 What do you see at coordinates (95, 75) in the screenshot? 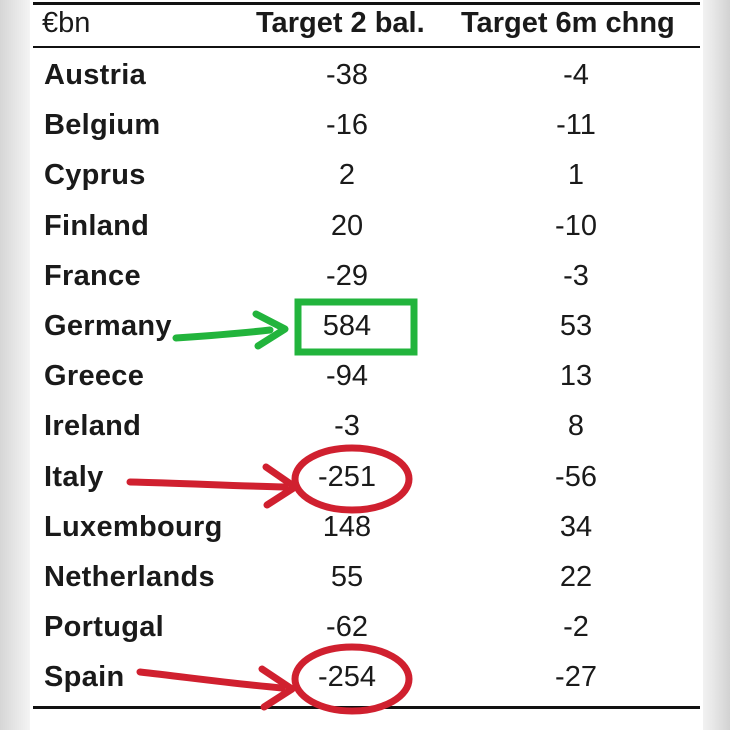
I see `country-label: Austria` at bounding box center [95, 75].